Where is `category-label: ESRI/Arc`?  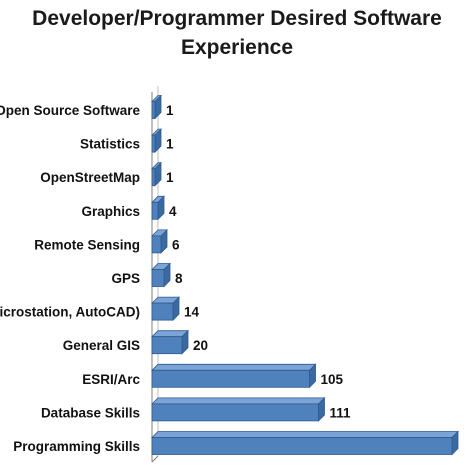 category-label: ESRI/Arc is located at coordinates (111, 379).